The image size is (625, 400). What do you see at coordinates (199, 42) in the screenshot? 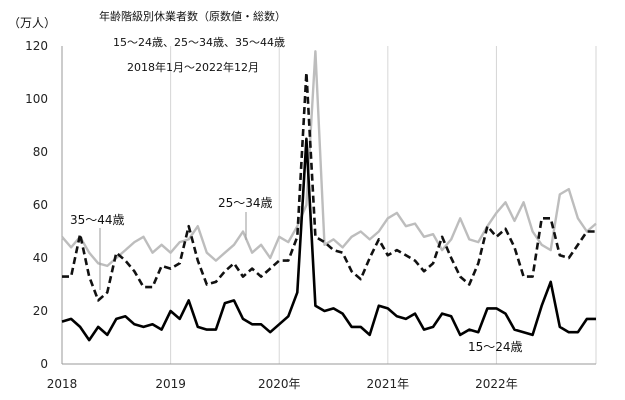
I see `chart-subtitle-series: 15～24歳、25～34歳、35～44歳` at bounding box center [199, 42].